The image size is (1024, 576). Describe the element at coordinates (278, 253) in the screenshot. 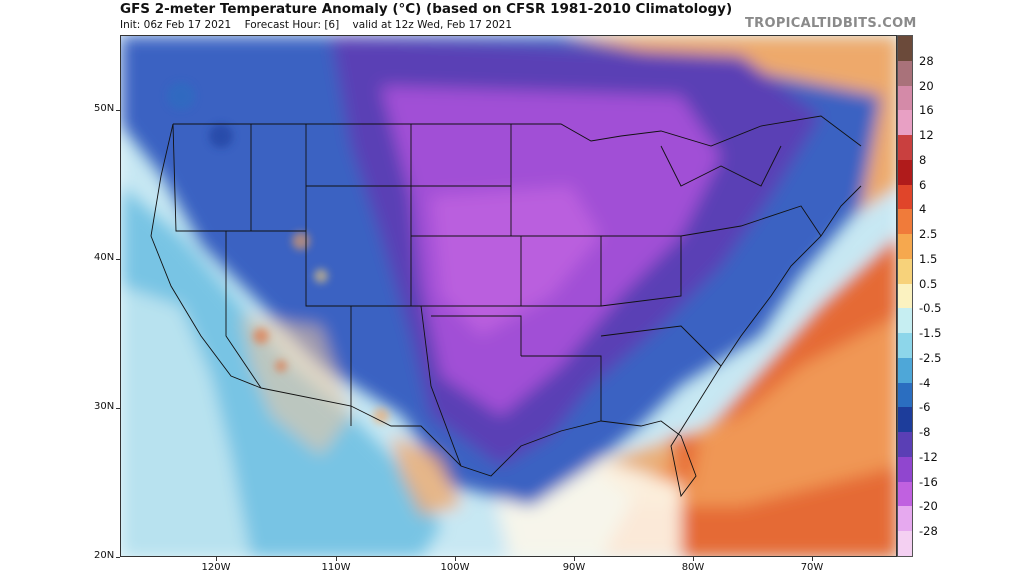

I see `anomaly-detail` at that location.